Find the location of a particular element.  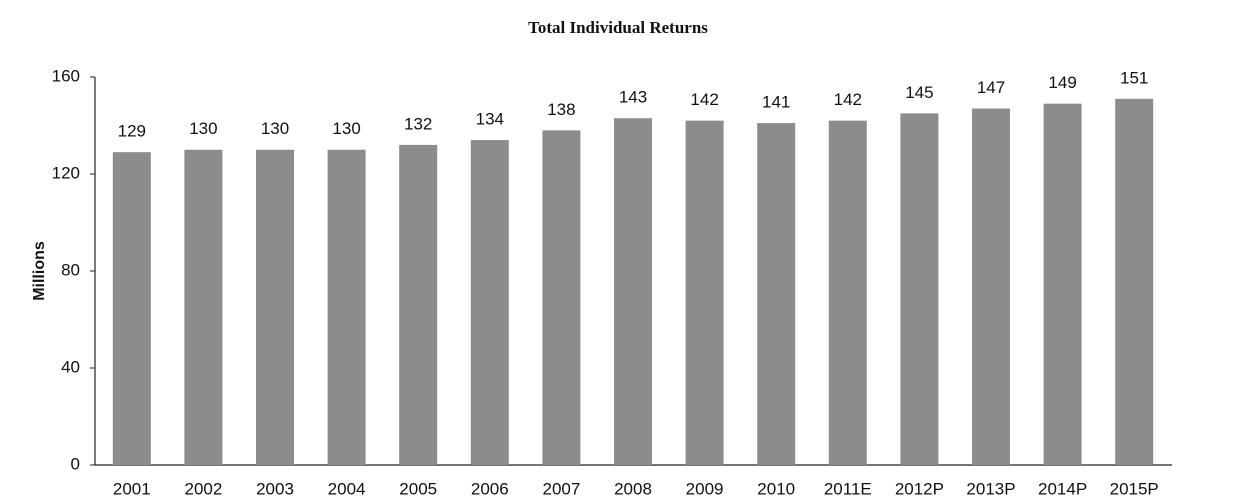

x-tick-label: 2007 is located at coordinates (561, 488).